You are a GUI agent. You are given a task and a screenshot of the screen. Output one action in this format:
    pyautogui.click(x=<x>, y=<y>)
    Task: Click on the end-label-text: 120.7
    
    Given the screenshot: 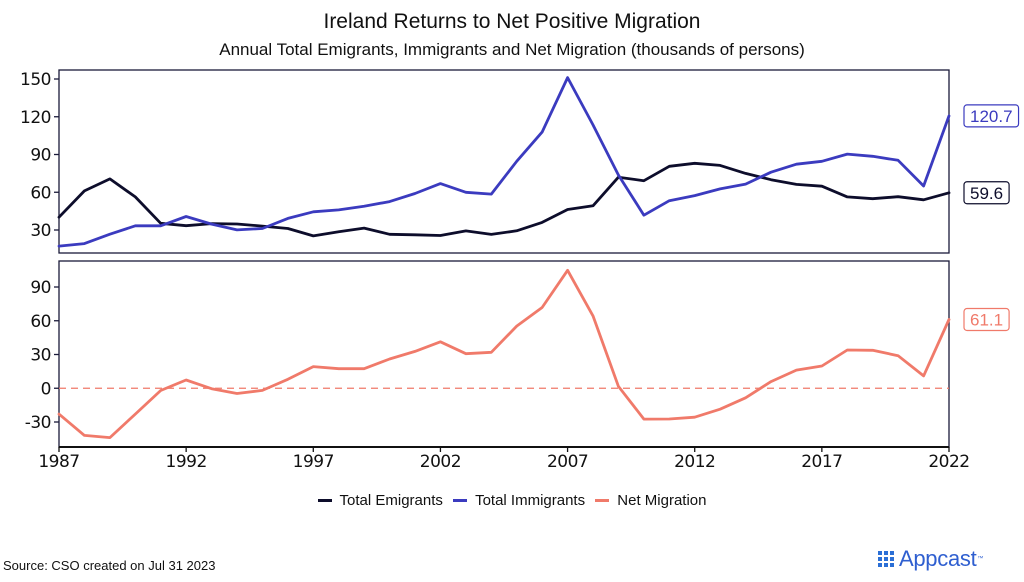 What is the action you would take?
    pyautogui.click(x=991, y=116)
    